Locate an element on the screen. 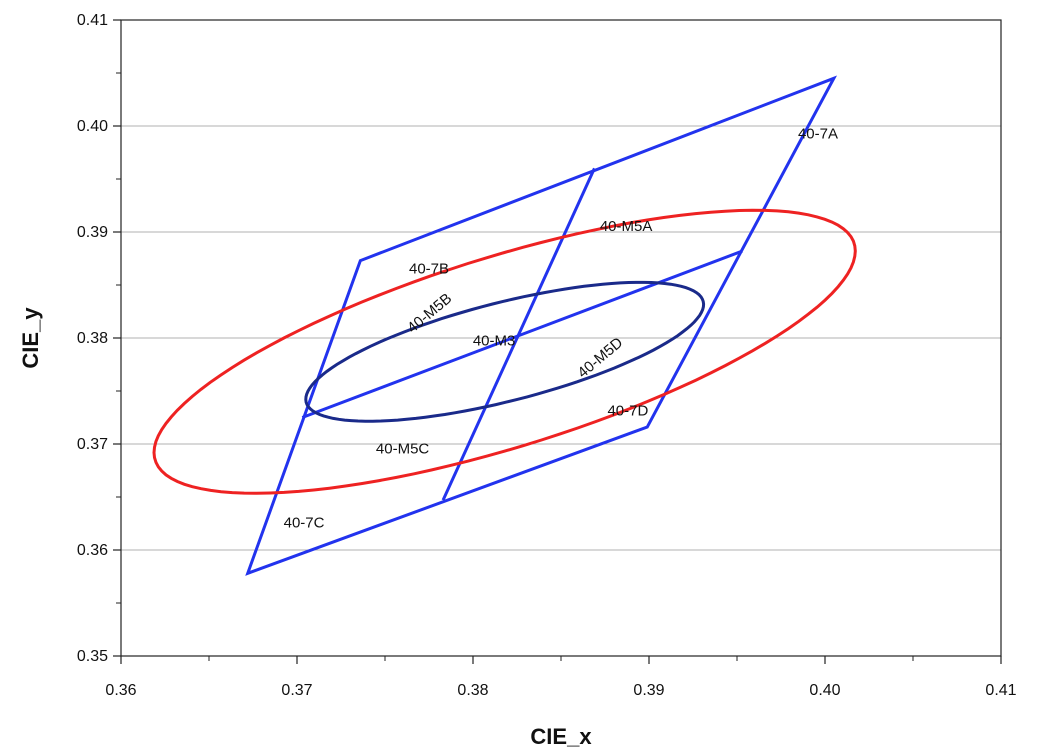 The width and height of the screenshot is (1037, 753). region-label-40-7b: 40-7B is located at coordinates (429, 268).